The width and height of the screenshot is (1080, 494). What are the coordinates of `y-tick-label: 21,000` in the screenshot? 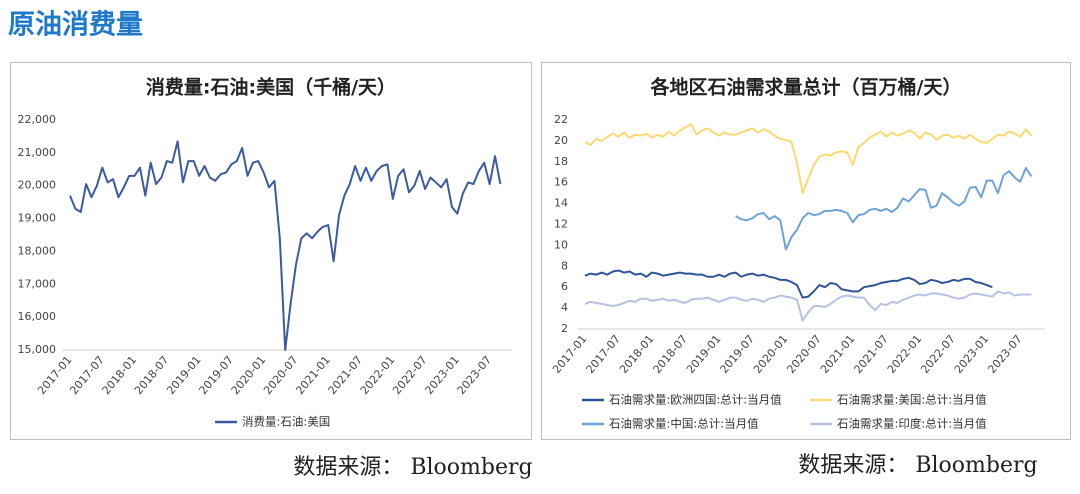 It's located at (37, 152).